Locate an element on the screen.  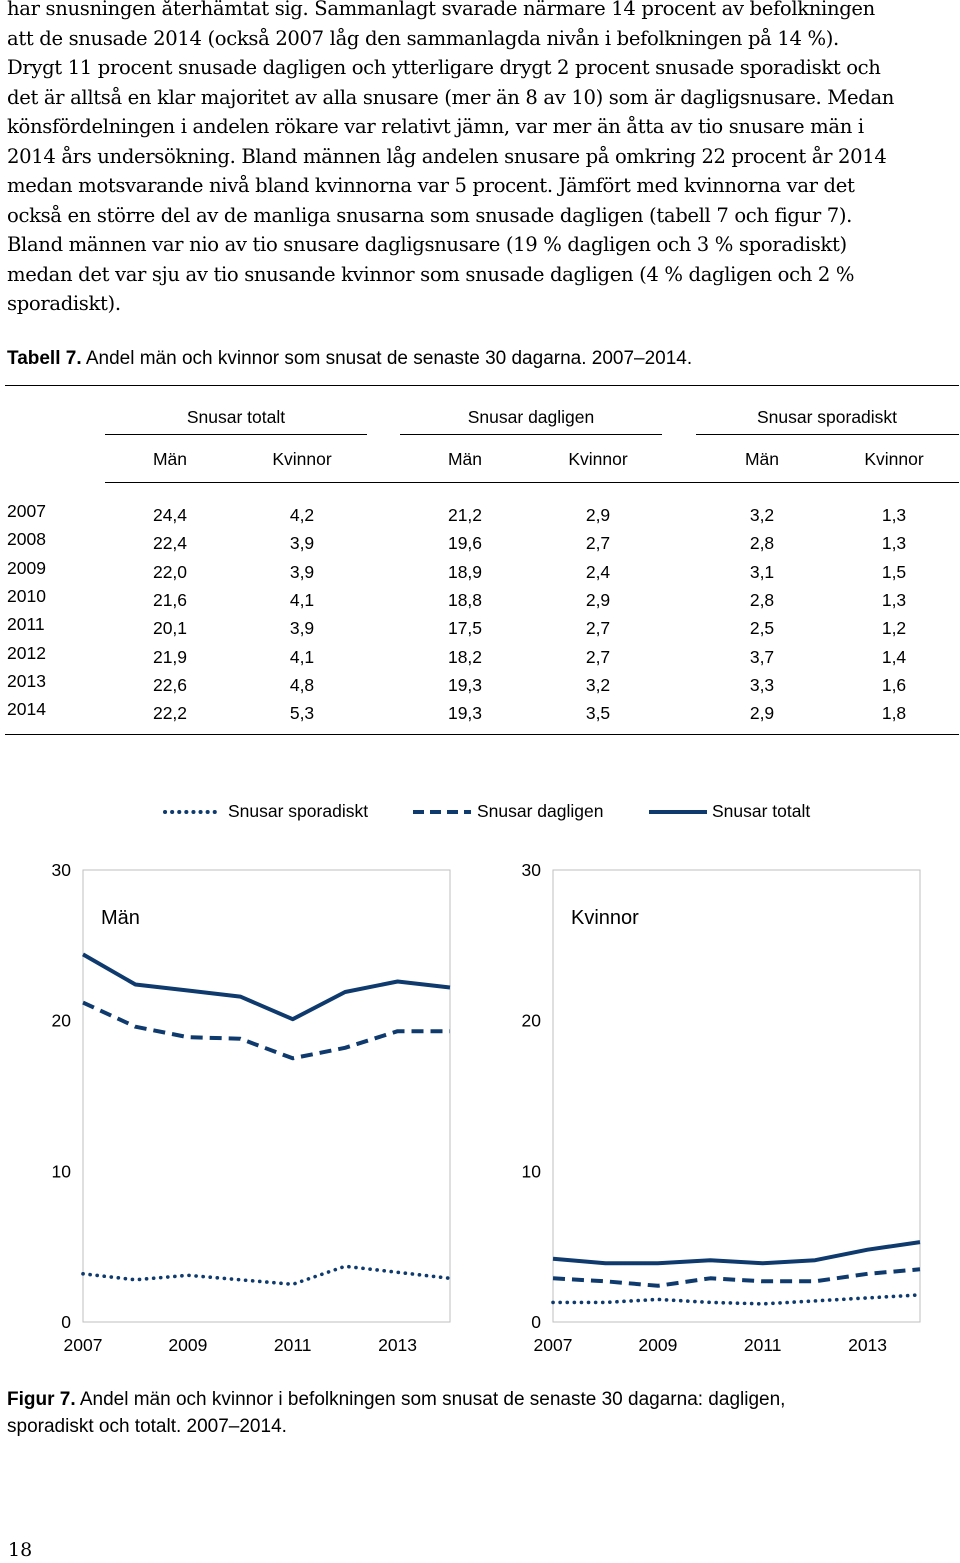
table-cell: 22,2 is located at coordinates (170, 713).